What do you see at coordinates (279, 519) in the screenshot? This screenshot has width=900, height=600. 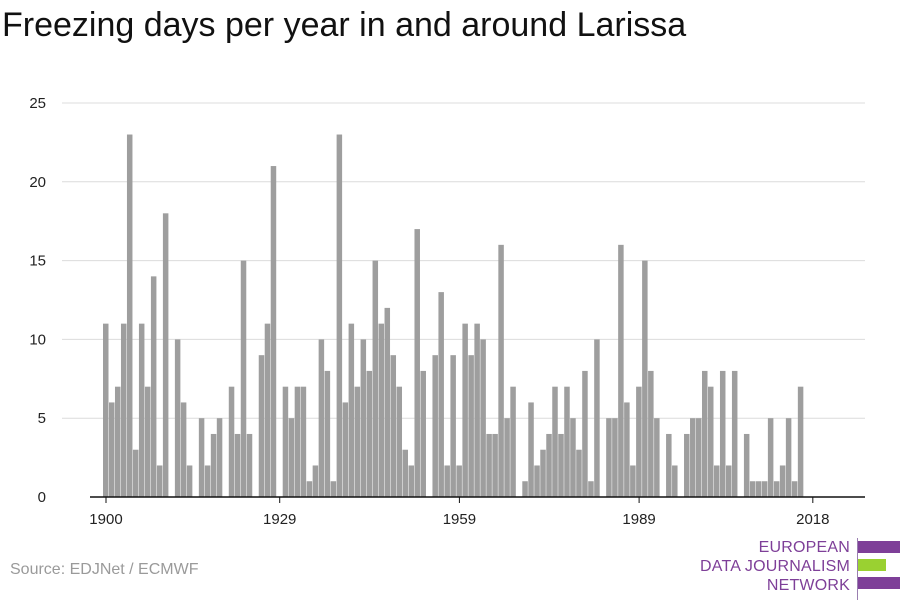 I see `x-tick-label: 1929` at bounding box center [279, 519].